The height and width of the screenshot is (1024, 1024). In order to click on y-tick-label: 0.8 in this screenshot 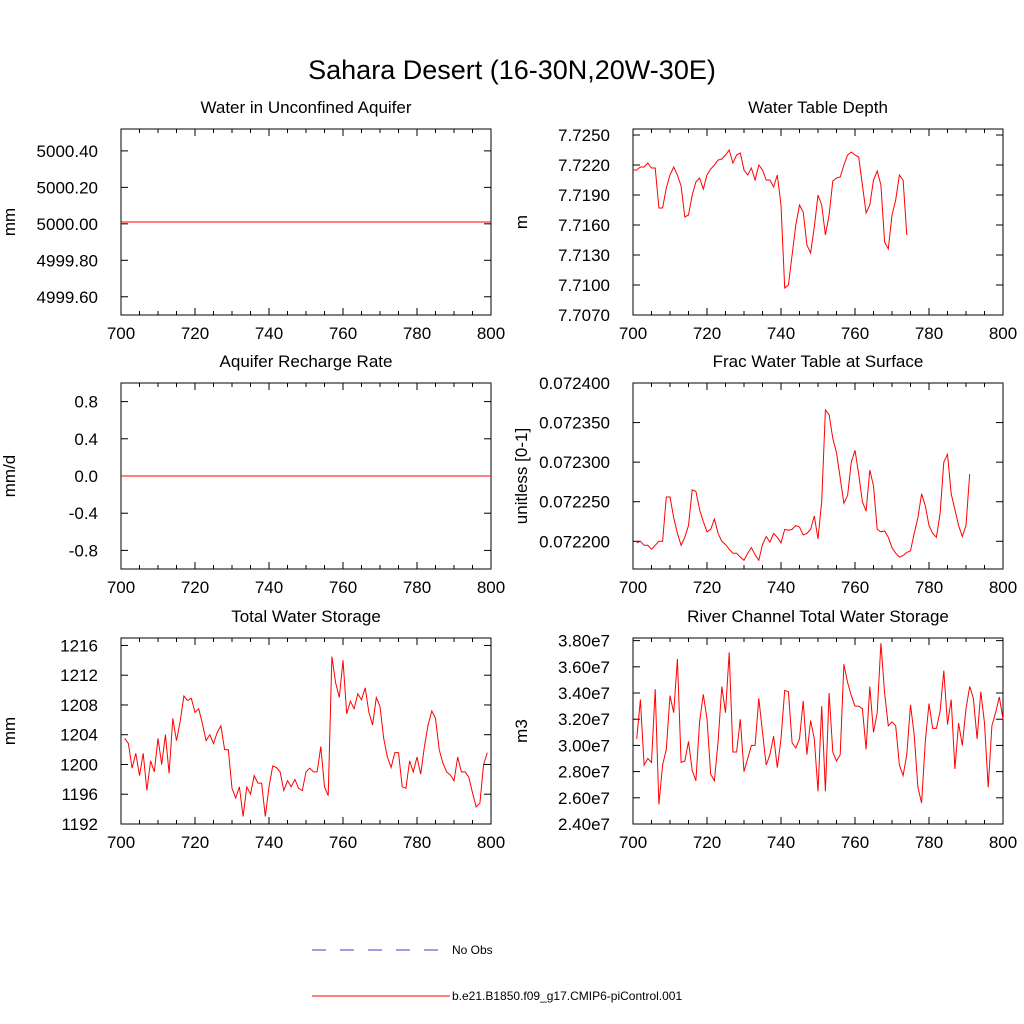, I will do `click(86, 402)`.